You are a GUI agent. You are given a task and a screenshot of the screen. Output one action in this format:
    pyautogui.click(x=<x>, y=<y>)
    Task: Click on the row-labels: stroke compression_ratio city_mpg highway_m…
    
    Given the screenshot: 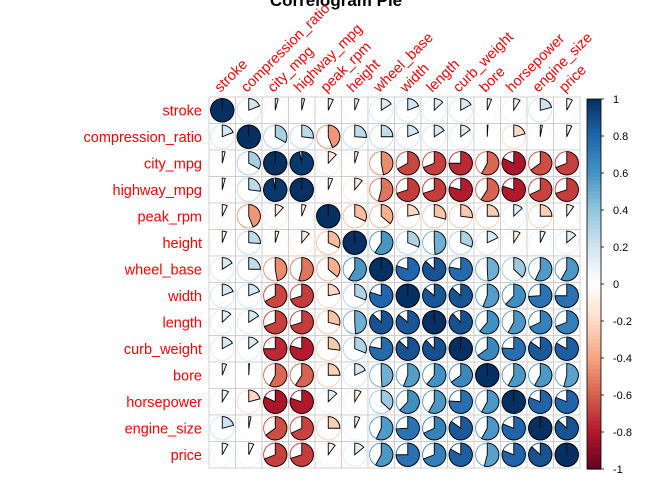 What is the action you would take?
    pyautogui.click(x=143, y=283)
    